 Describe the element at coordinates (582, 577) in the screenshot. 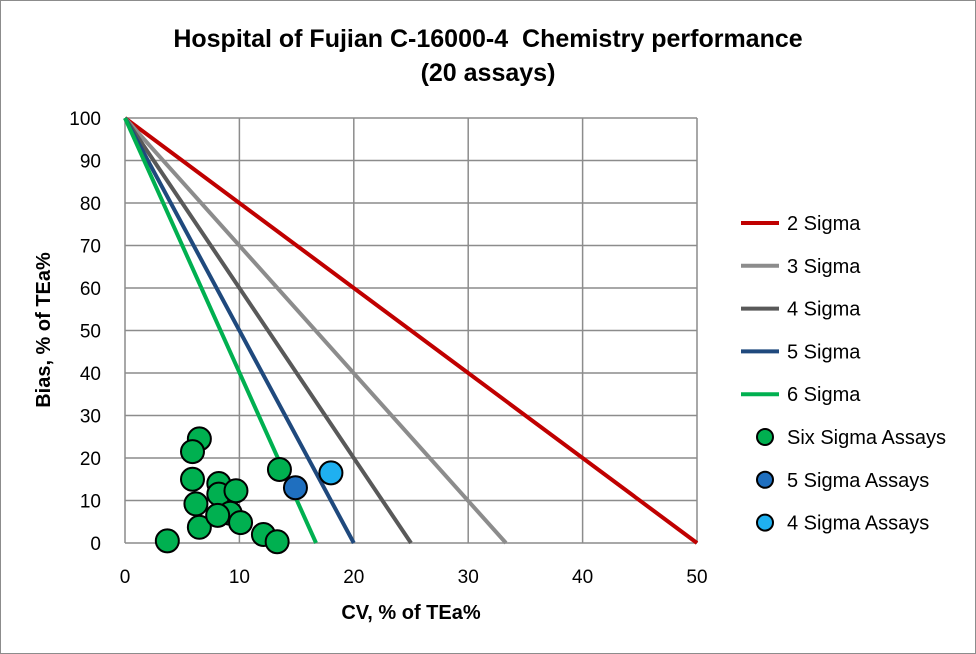

I see `x-tick-label: 40` at that location.